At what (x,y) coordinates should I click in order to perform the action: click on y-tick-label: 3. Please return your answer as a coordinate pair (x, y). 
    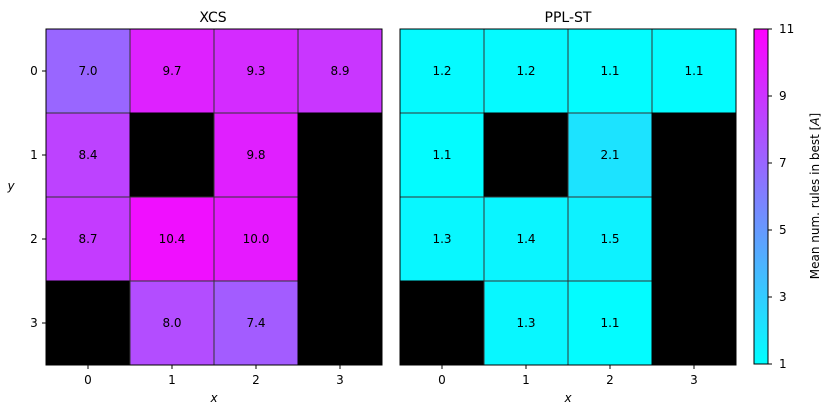
    Looking at the image, I should click on (34, 323).